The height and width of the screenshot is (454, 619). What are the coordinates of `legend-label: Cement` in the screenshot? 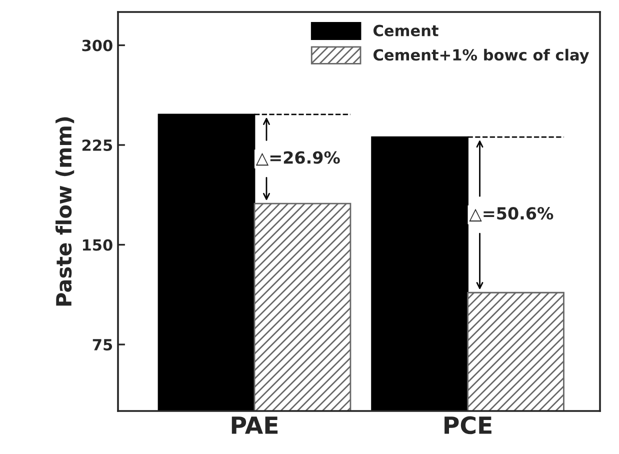 It's located at (406, 30).